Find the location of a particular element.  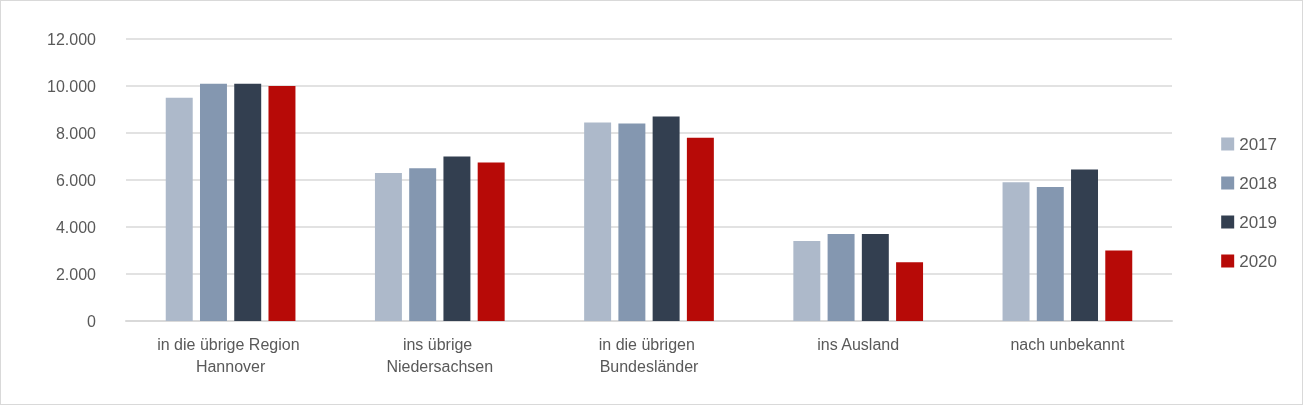

y-tick-label: 12.000 is located at coordinates (72, 39).